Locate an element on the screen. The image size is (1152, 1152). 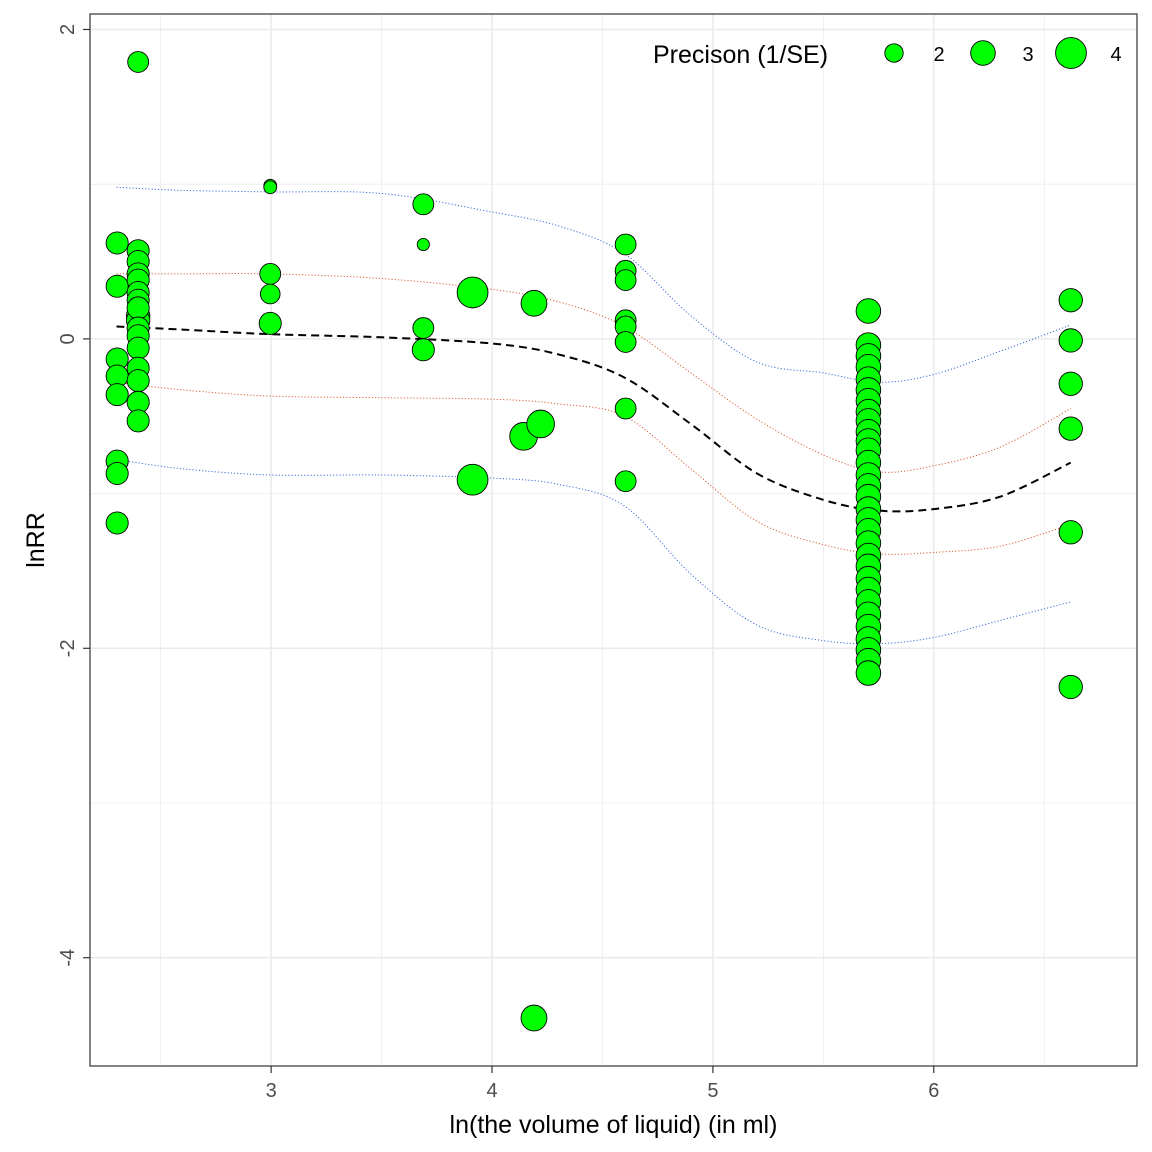
prediction-interval-lower is located at coordinates (593, 552).